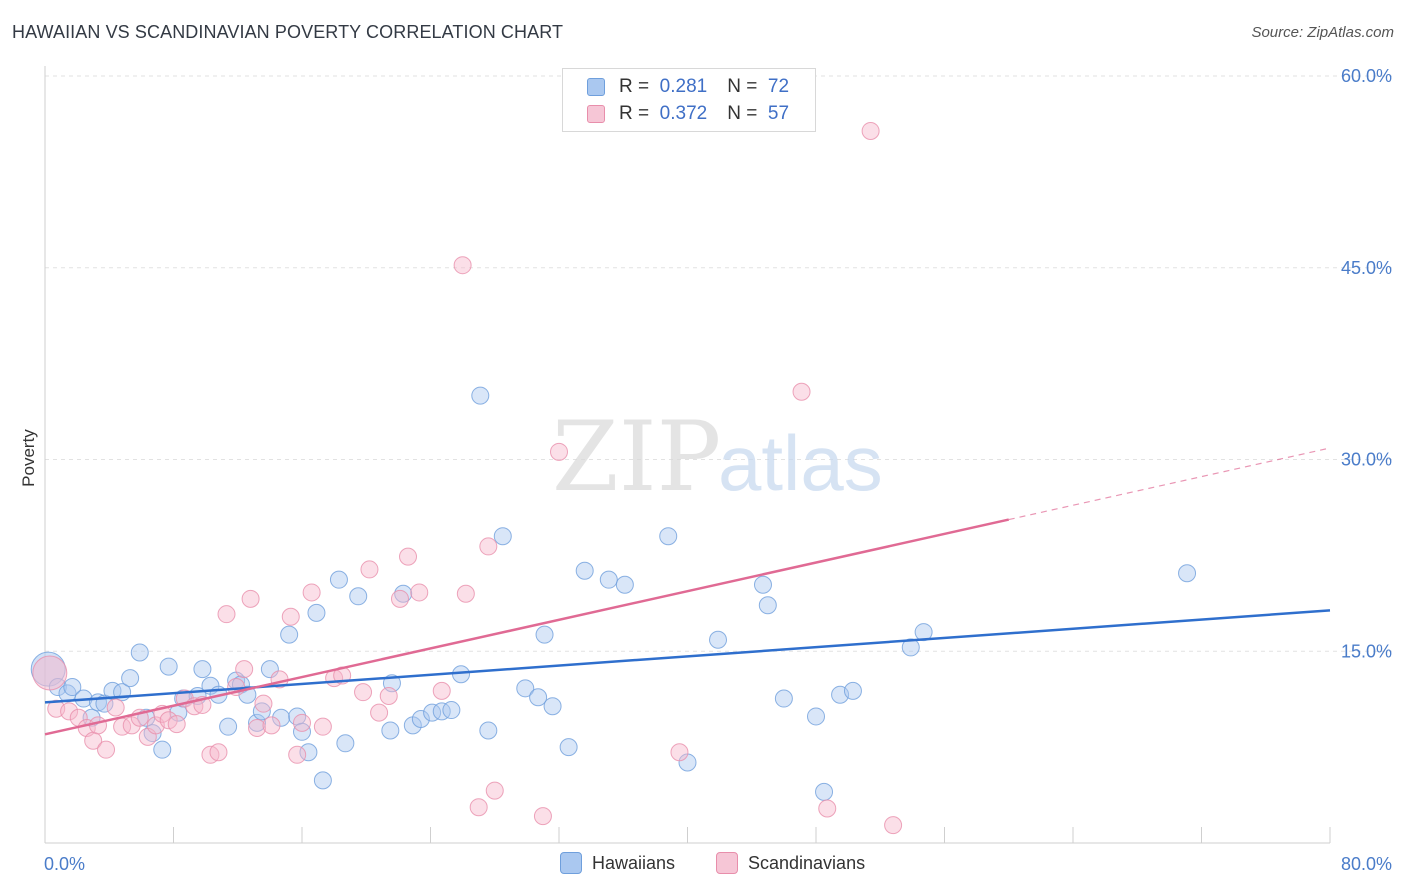 This screenshot has width=1406, height=892. Describe the element at coordinates (1169, 484) in the screenshot. I see `trend-line-dashed-scandinavians` at that location.